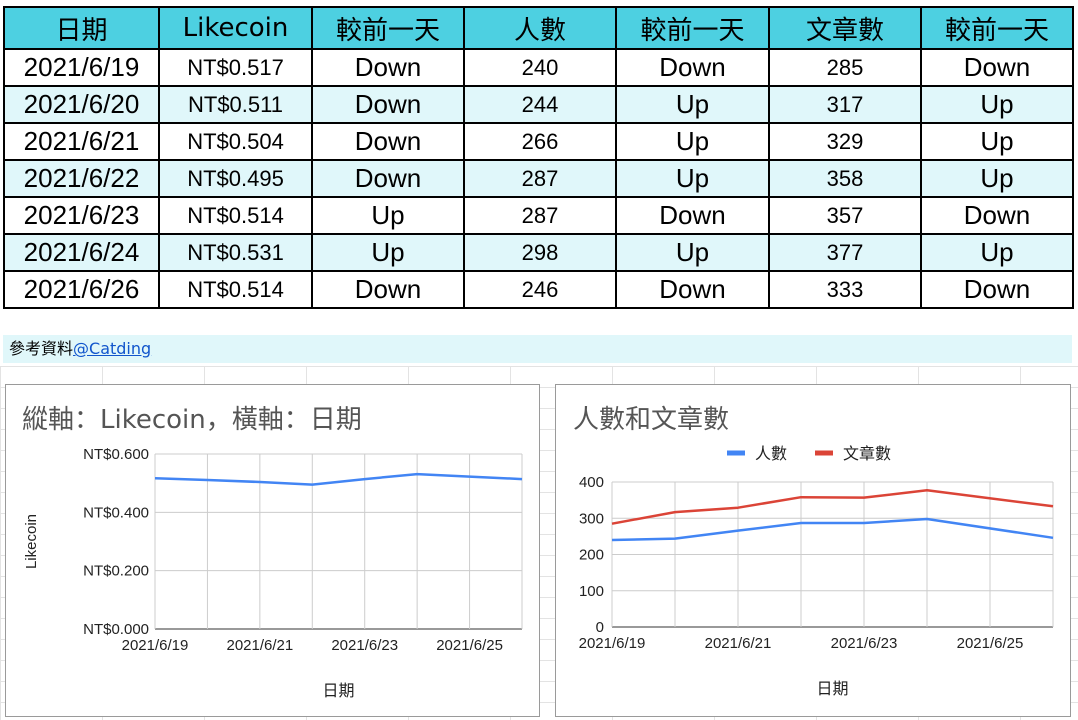 This screenshot has width=1078, height=720. I want to click on reference-row: 參考資料@Catding, so click(537, 349).